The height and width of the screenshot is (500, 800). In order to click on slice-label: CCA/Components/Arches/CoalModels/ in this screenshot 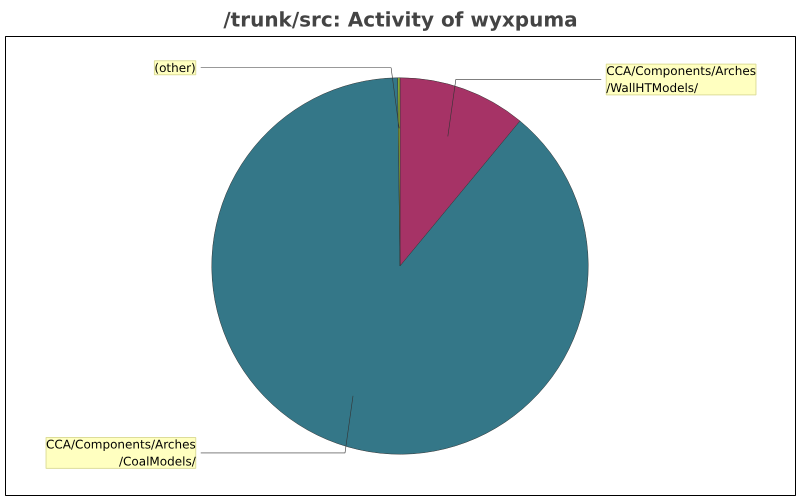, I will do `click(121, 453)`.